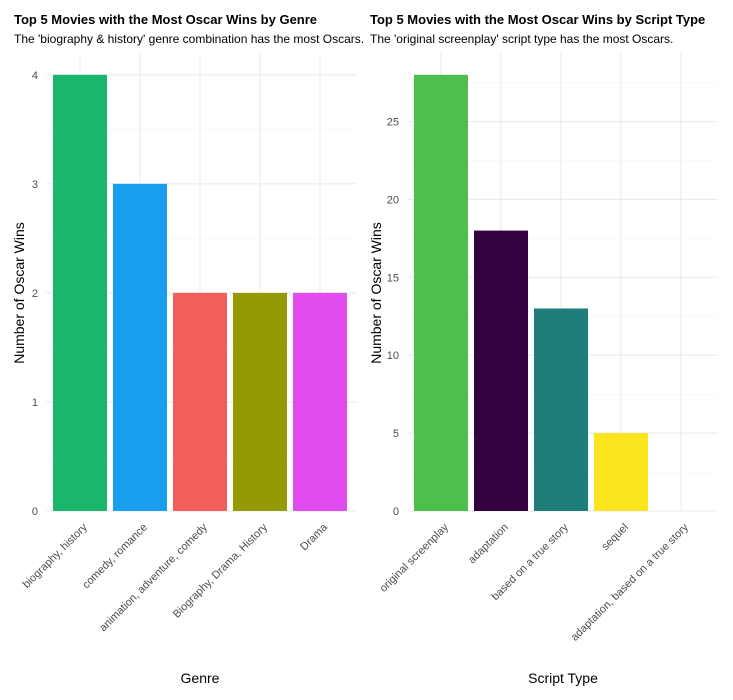 This screenshot has width=733, height=700. I want to click on x-tick-label: sequel, so click(615, 536).